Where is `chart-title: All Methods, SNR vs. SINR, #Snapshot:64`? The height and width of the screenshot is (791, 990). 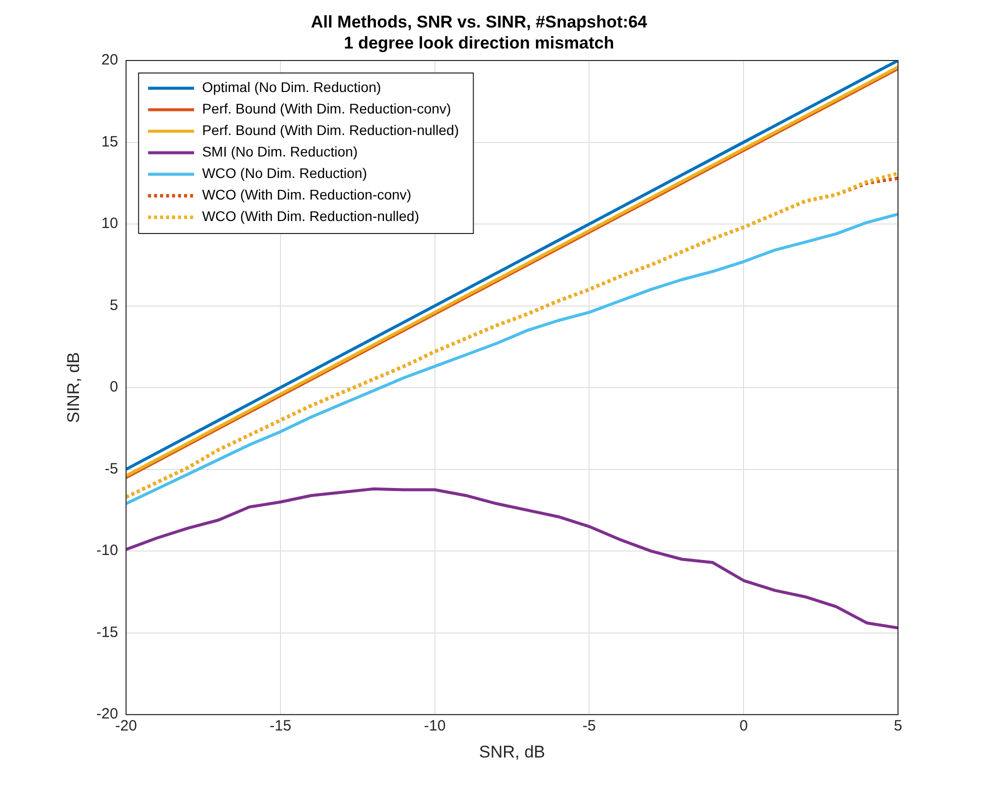 chart-title: All Methods, SNR vs. SINR, #Snapshot:64 is located at coordinates (479, 22).